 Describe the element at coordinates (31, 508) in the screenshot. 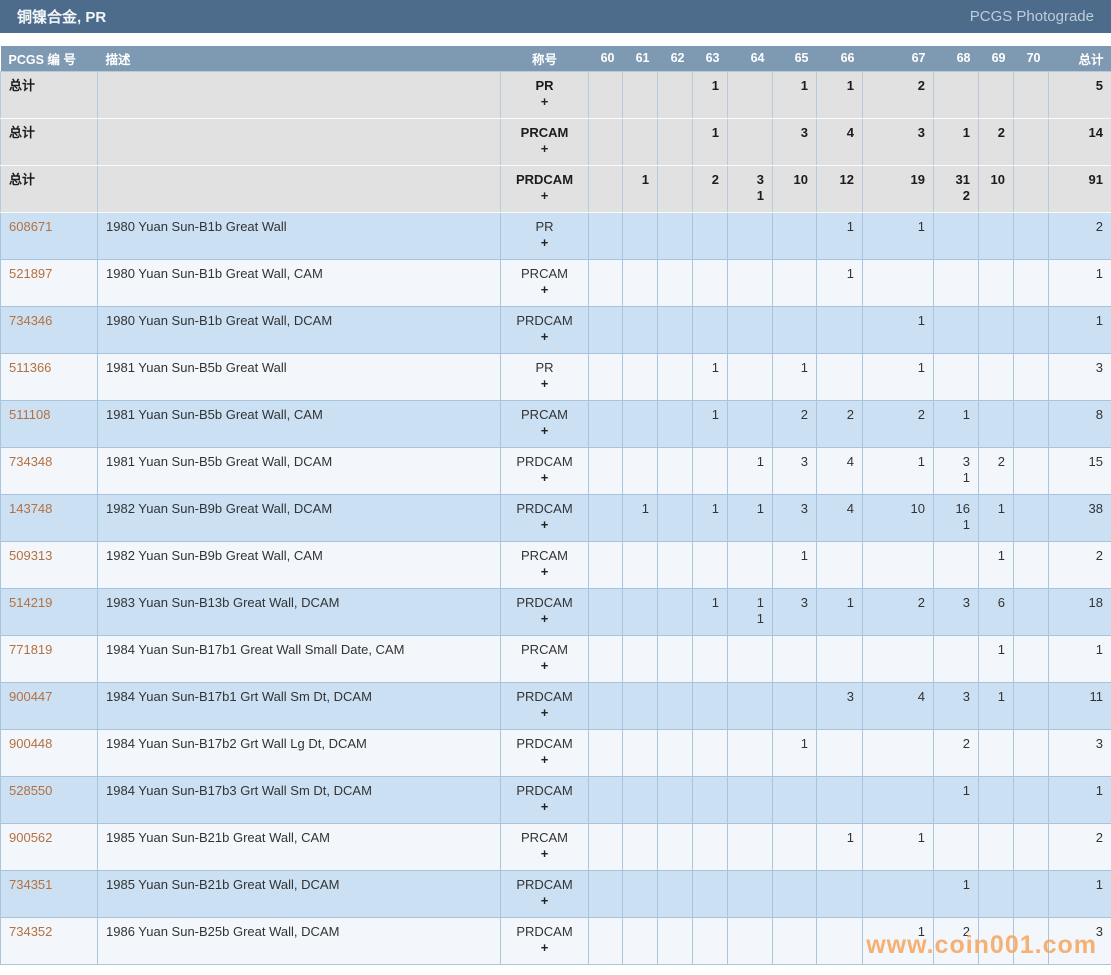

I see `pcgs-number-link: 143748` at that location.